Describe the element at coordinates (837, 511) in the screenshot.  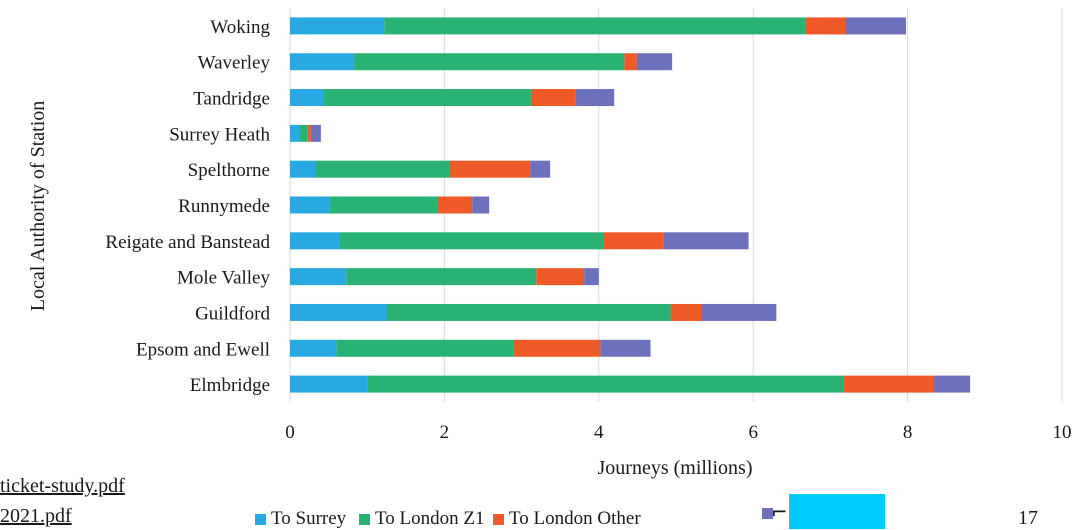
I see `selection-highlight-box` at that location.